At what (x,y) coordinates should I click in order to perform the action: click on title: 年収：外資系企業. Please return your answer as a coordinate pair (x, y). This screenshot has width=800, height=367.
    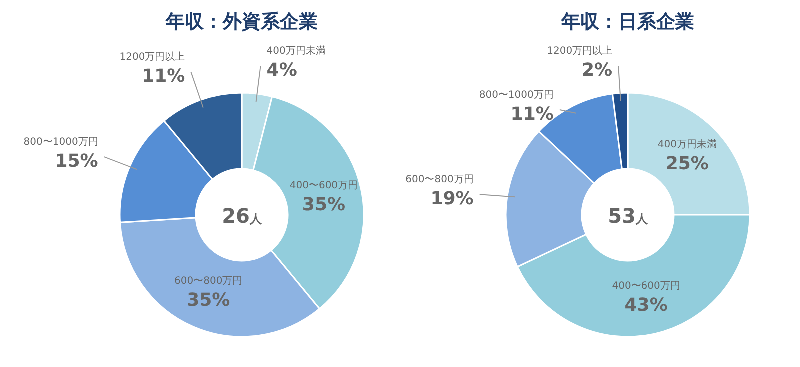
    Looking at the image, I should click on (242, 22).